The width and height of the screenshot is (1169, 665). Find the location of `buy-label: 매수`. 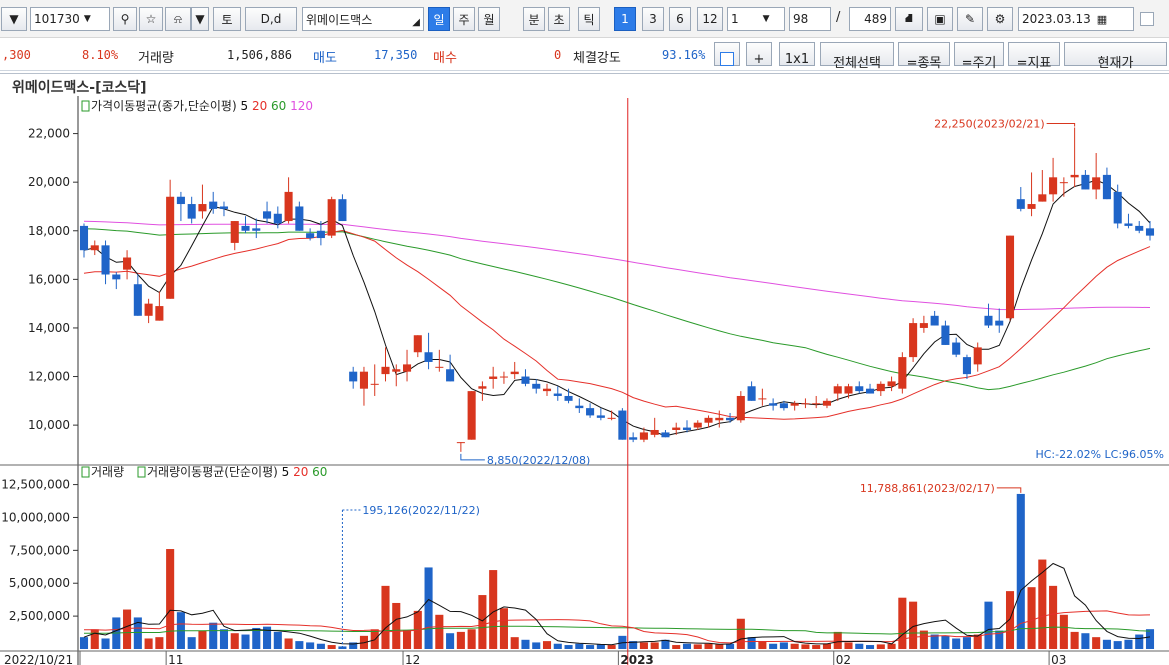

buy-label: 매수 is located at coordinates (445, 58).